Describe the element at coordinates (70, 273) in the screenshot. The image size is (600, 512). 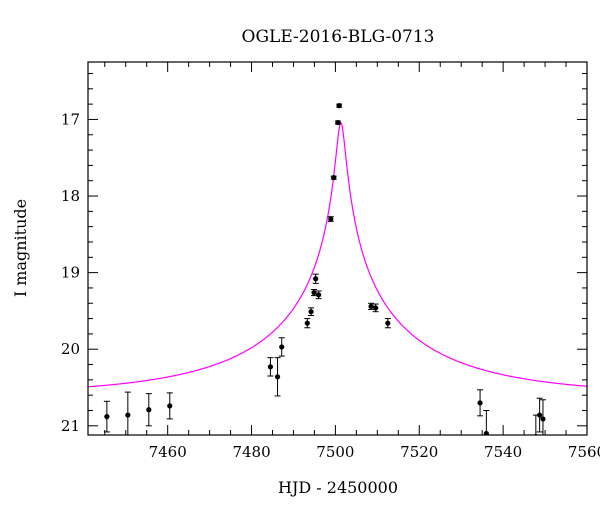
I see `y-tick-label: 19` at that location.